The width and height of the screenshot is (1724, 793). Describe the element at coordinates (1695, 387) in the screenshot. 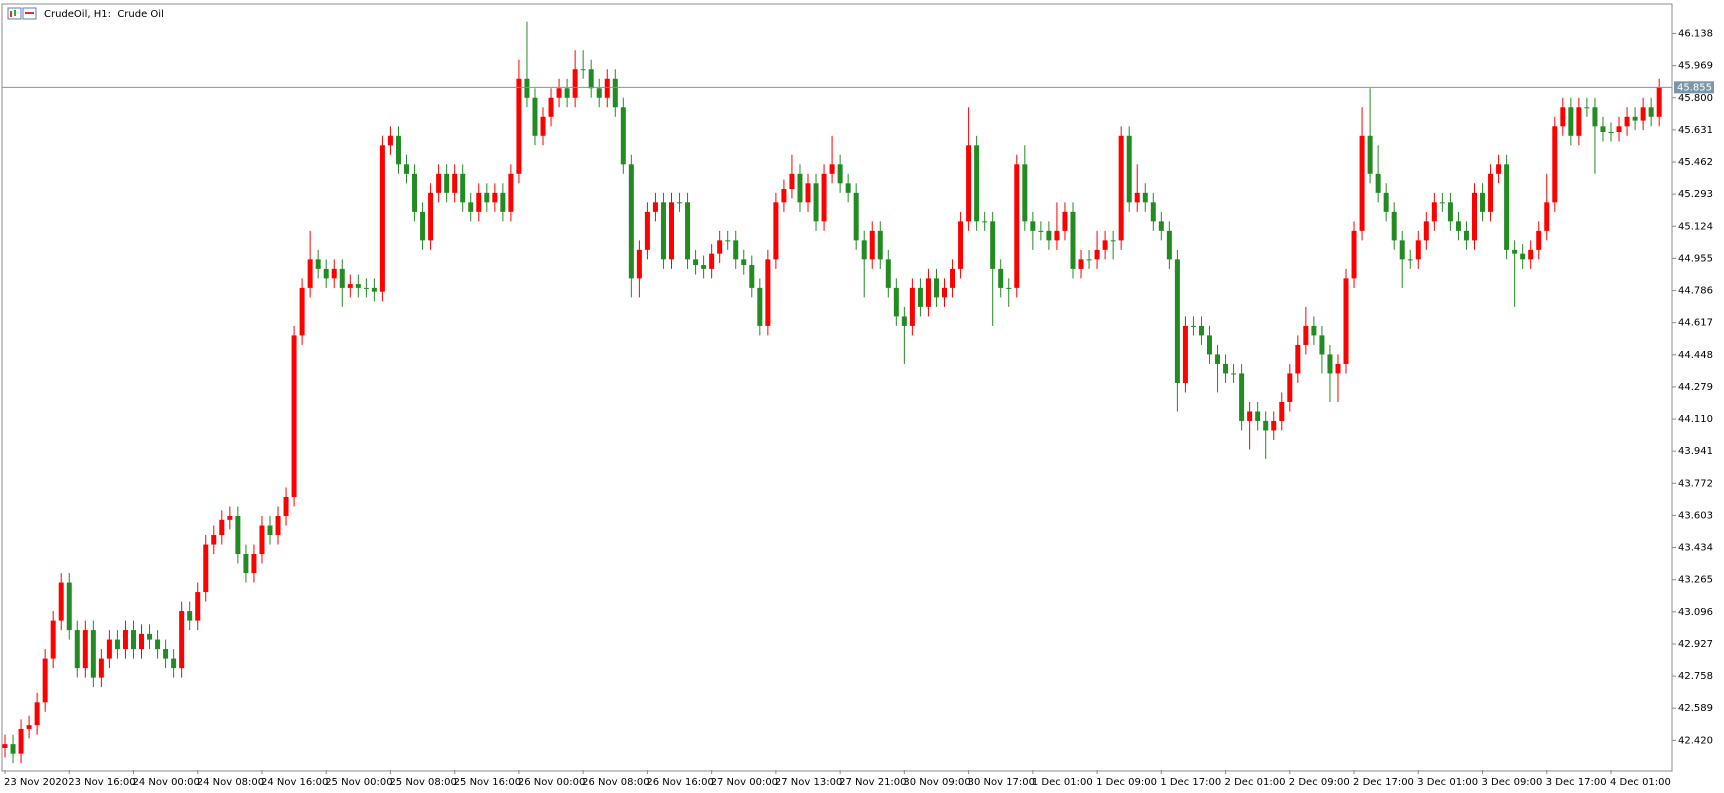

I see `y-tick-label: 44.279` at that location.